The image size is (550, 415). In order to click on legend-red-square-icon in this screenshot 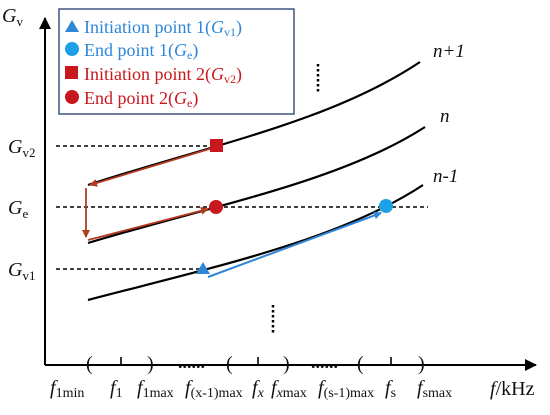, I will do `click(71, 72)`.